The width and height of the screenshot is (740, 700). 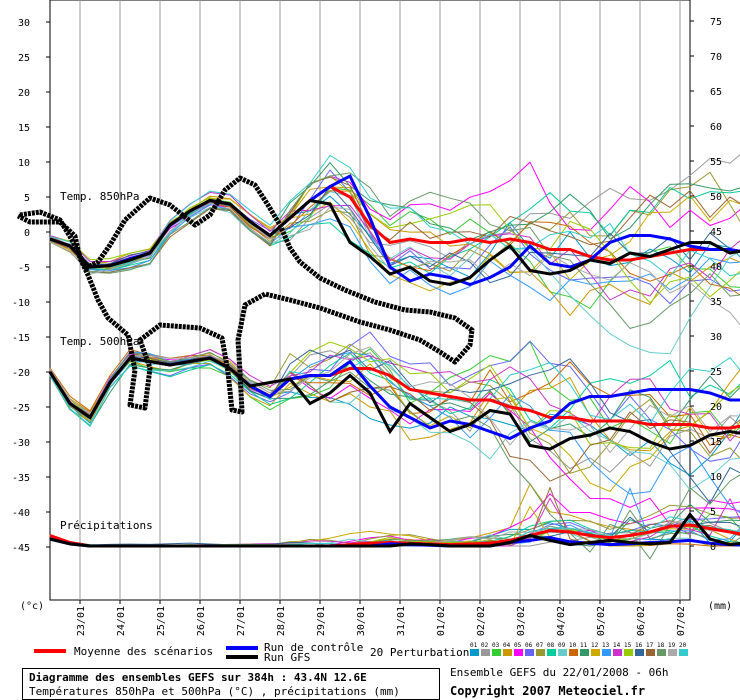 I want to click on y-tick-label-left: 0, so click(x=27, y=233).